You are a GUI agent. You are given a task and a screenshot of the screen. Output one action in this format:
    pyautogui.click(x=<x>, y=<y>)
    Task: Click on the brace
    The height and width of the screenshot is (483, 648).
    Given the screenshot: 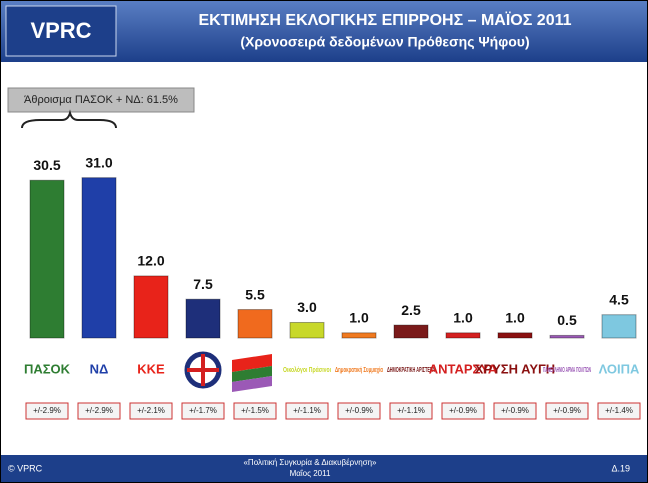 What is the action you would take?
    pyautogui.click(x=69, y=119)
    